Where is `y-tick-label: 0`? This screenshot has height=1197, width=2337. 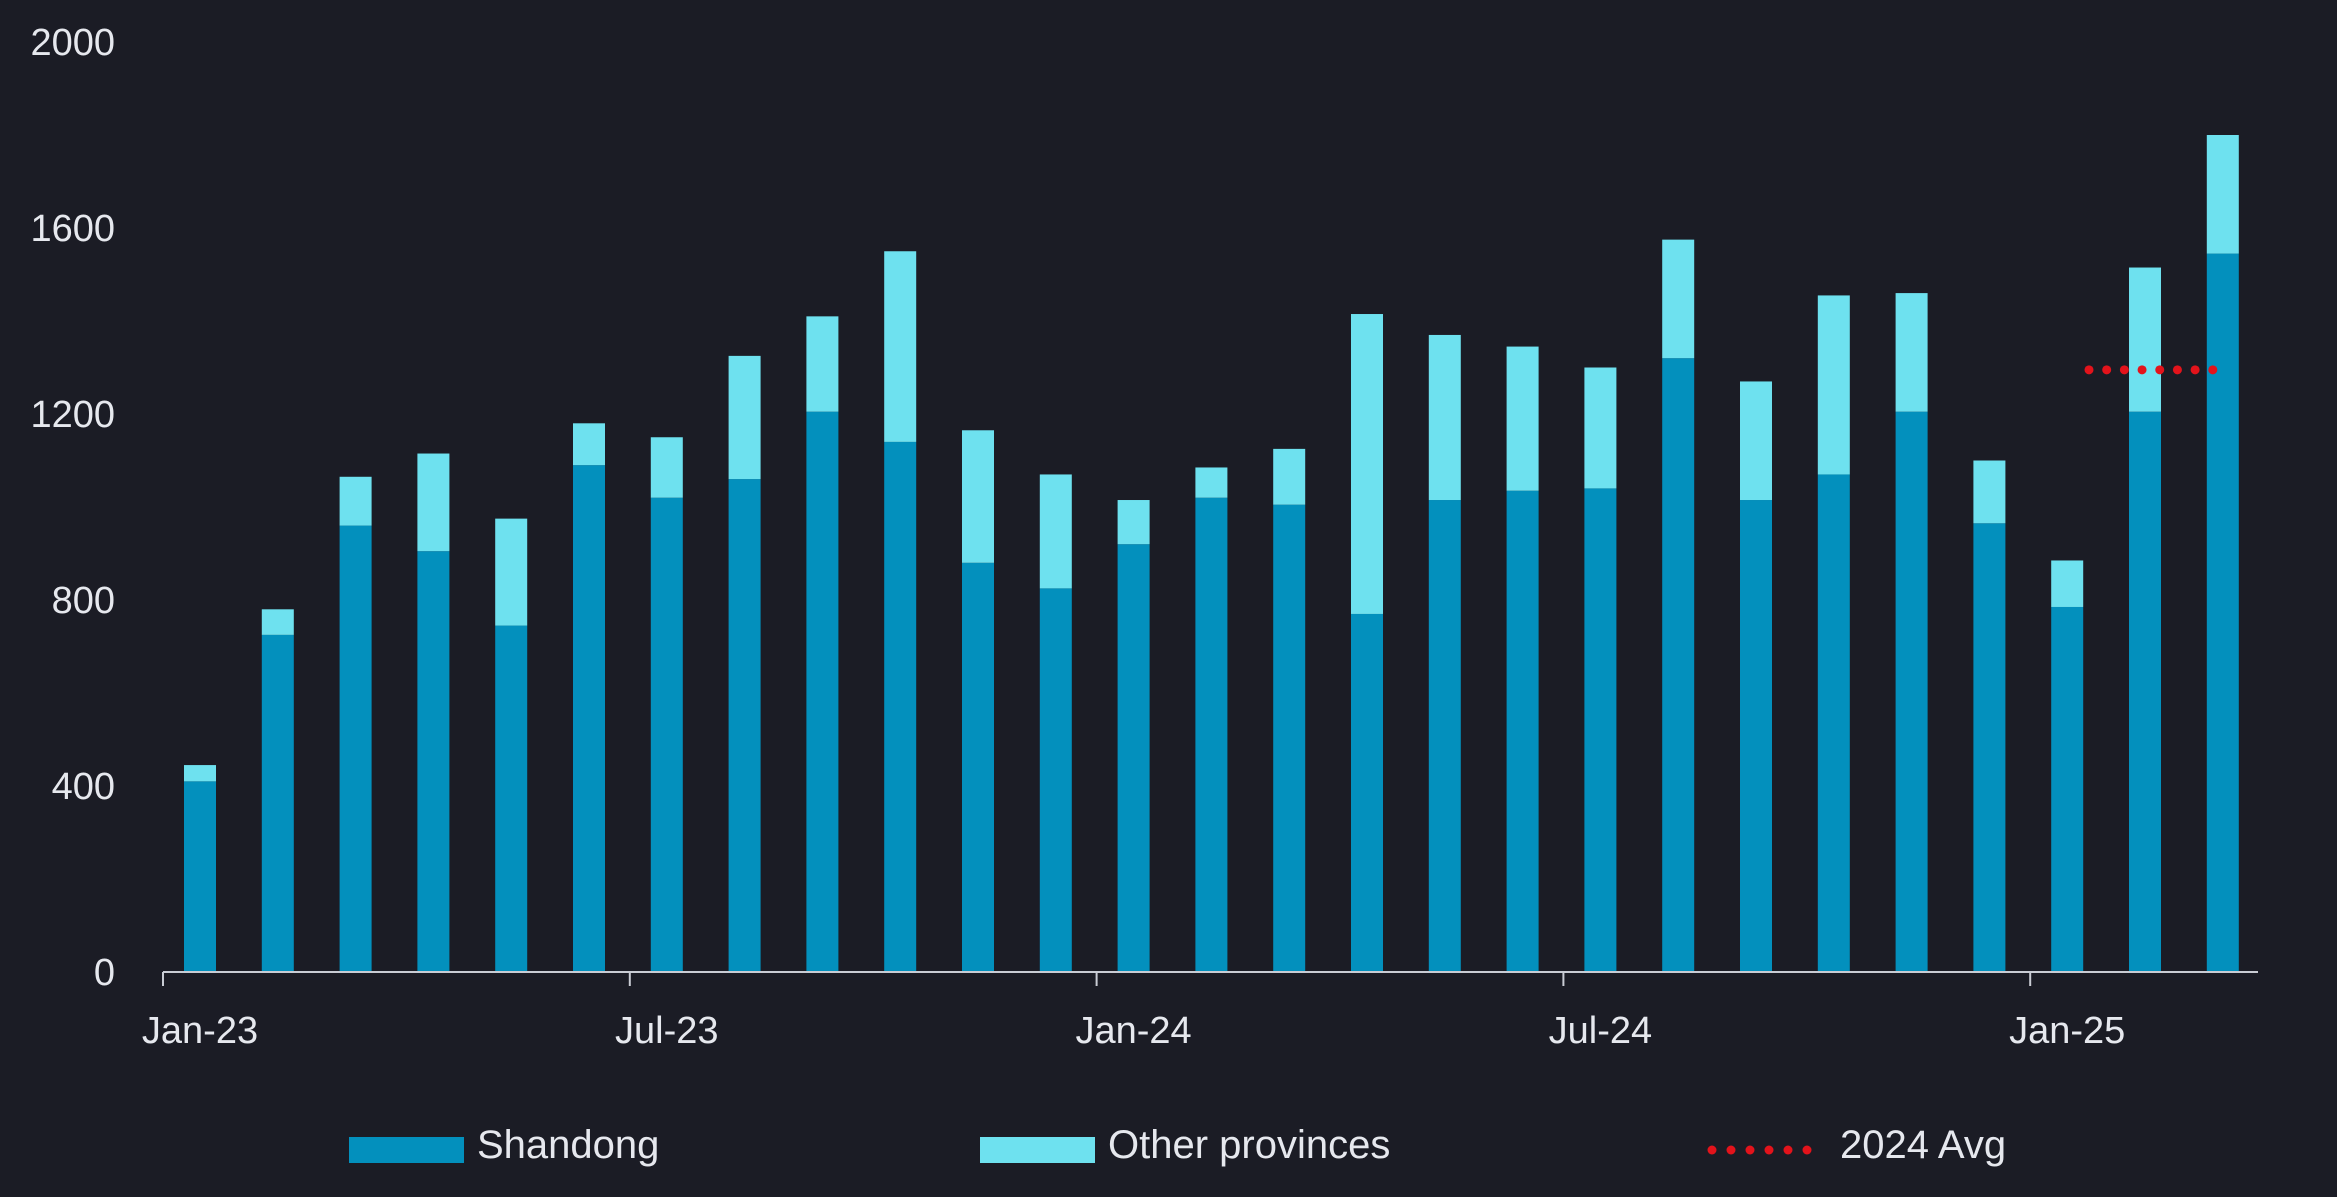
y-tick-label: 0 is located at coordinates (104, 973).